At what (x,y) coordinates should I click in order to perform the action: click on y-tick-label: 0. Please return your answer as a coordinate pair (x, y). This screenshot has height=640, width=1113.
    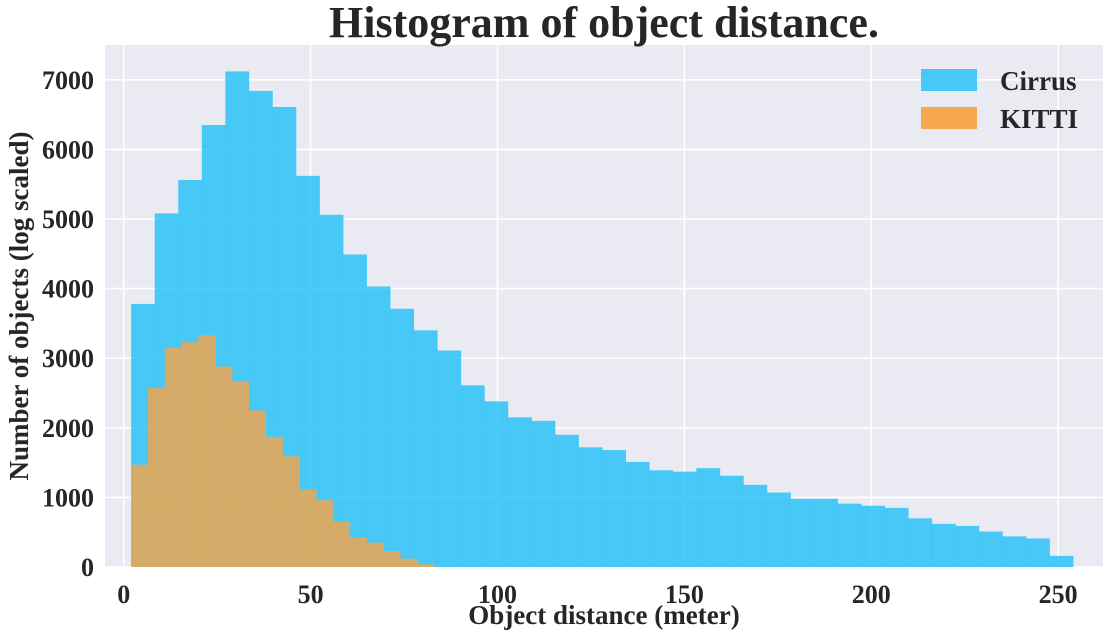
    Looking at the image, I should click on (87, 567).